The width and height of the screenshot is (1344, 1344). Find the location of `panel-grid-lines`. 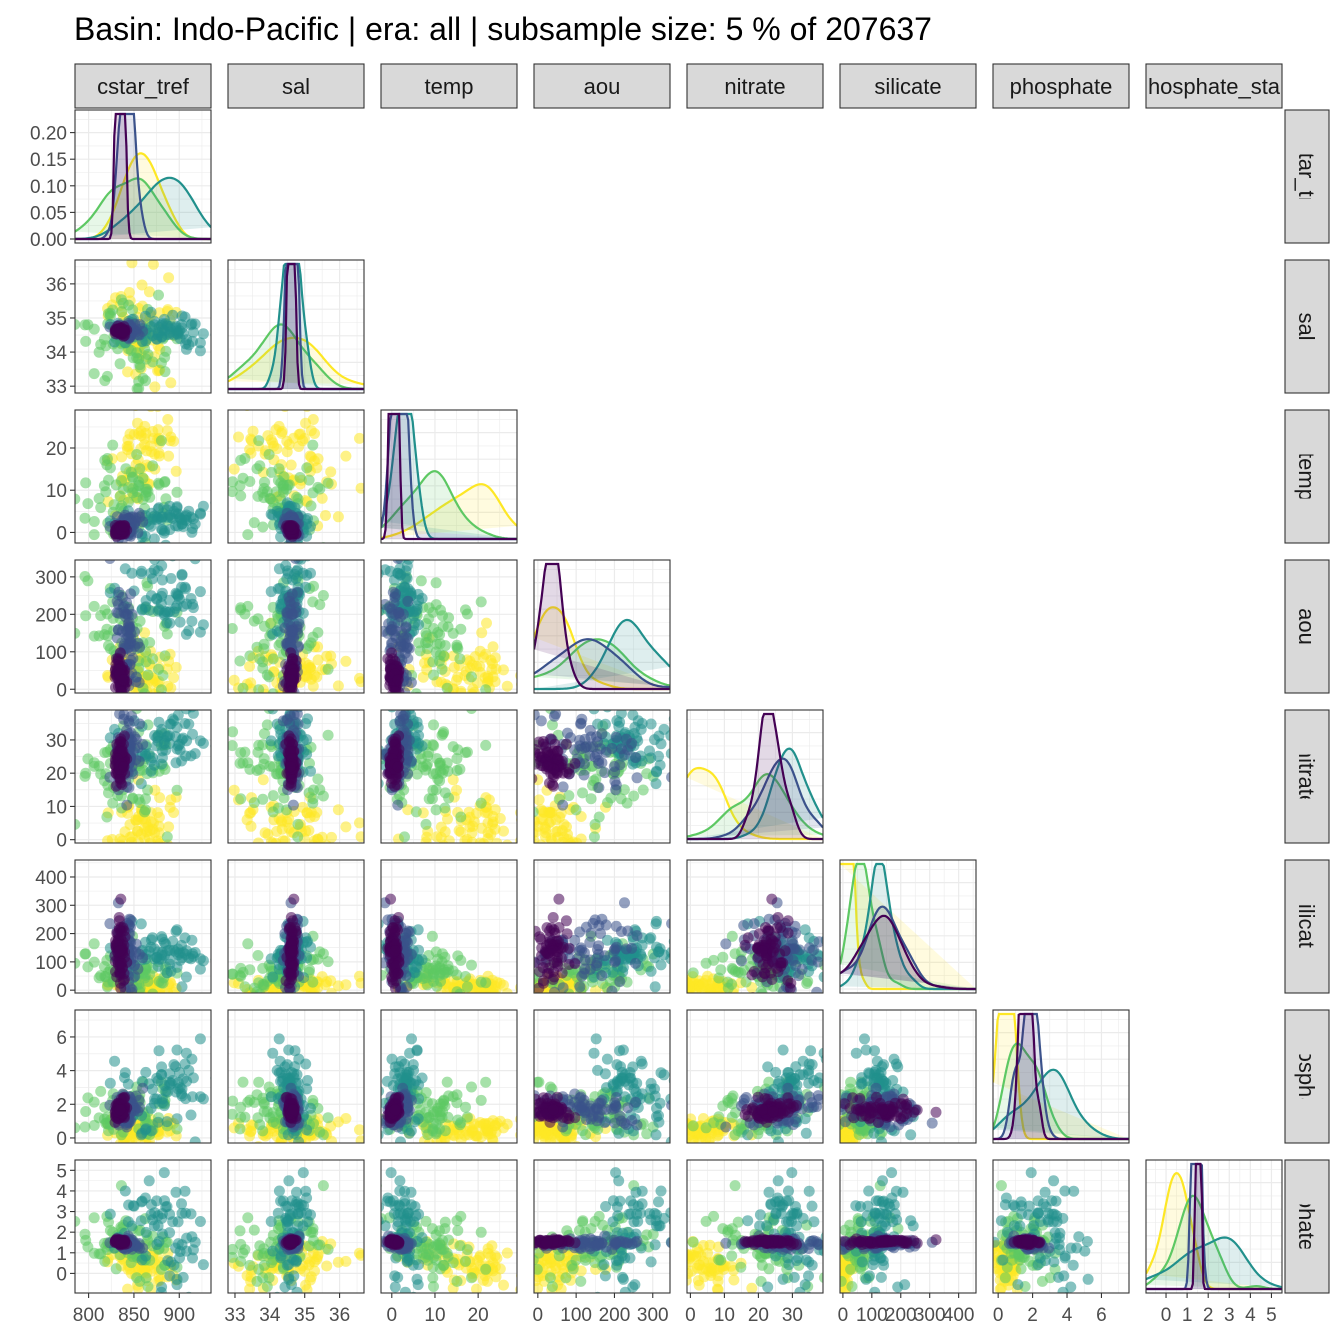

panel-grid-lines is located at coordinates (296, 926).